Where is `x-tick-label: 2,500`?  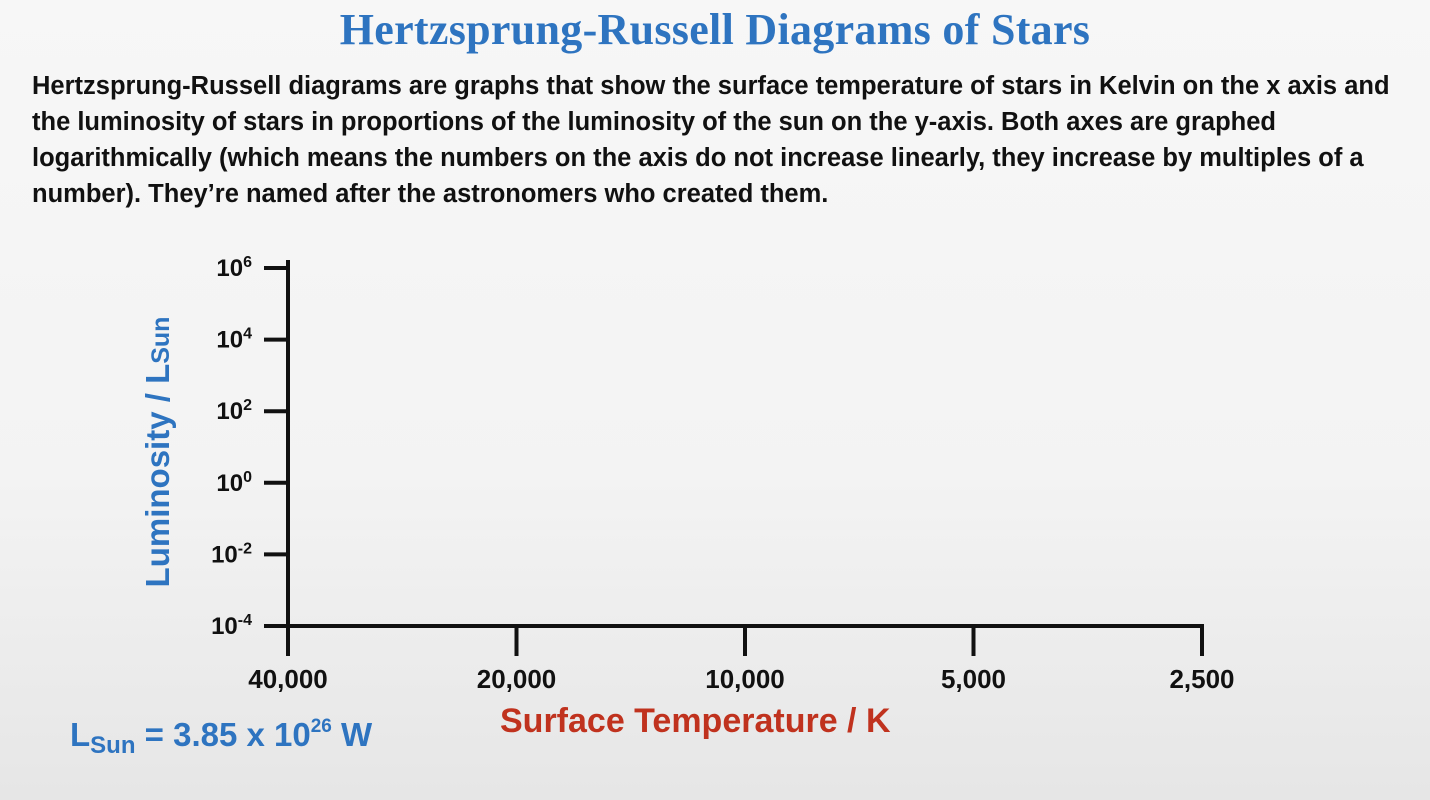
x-tick-label: 2,500 is located at coordinates (1201, 679).